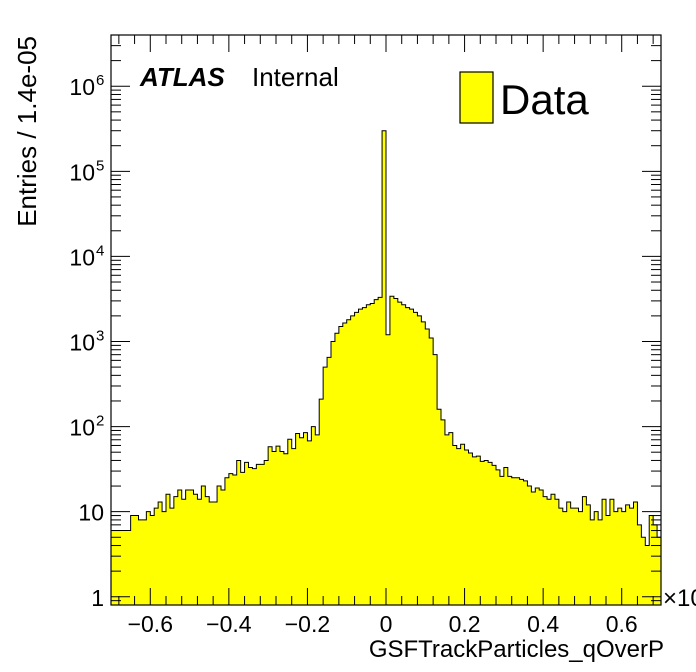 This screenshot has width=696, height=672. What do you see at coordinates (100, 165) in the screenshot?
I see `y-tick-exponent: 5` at bounding box center [100, 165].